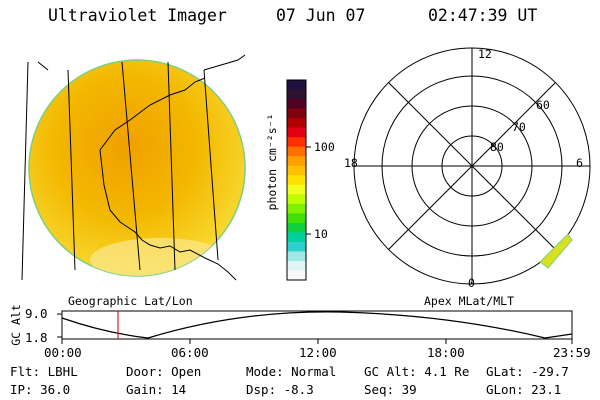 The height and width of the screenshot is (400, 600). Describe the element at coordinates (324, 147) in the screenshot. I see `colorbar-label-100: 100` at that location.